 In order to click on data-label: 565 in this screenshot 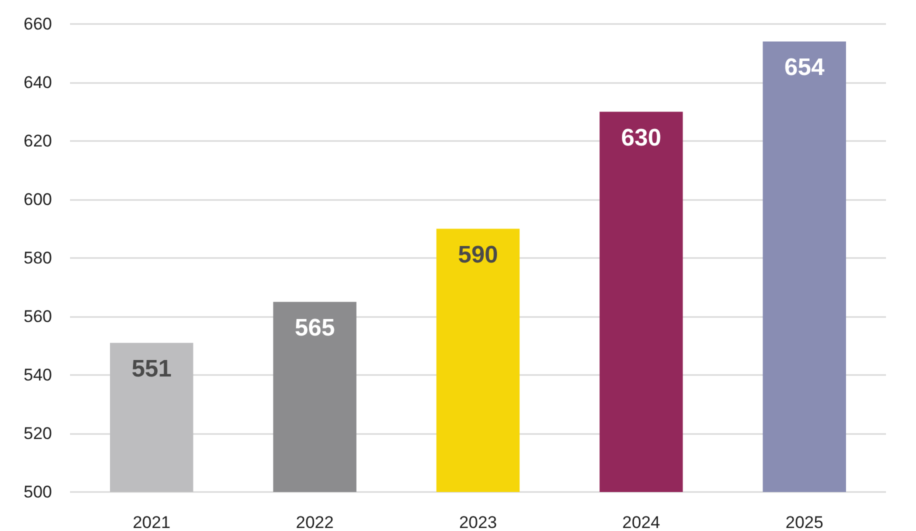, I will do `click(314, 328)`.